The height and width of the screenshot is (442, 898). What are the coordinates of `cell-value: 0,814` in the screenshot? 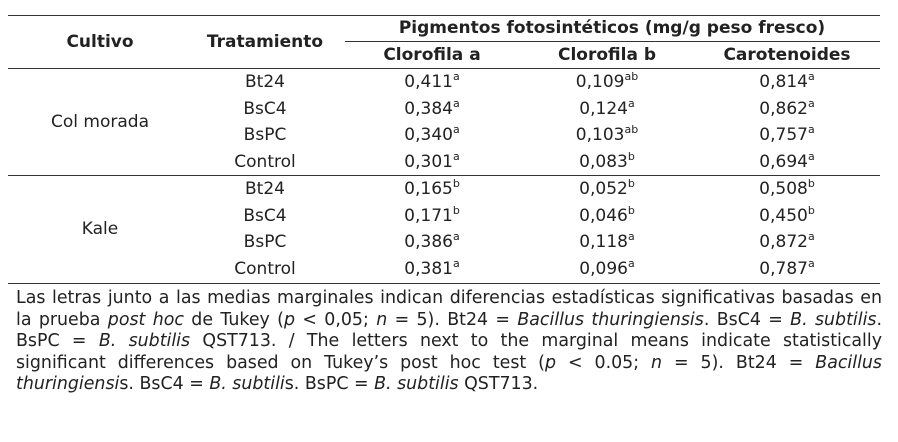 It's located at (783, 82).